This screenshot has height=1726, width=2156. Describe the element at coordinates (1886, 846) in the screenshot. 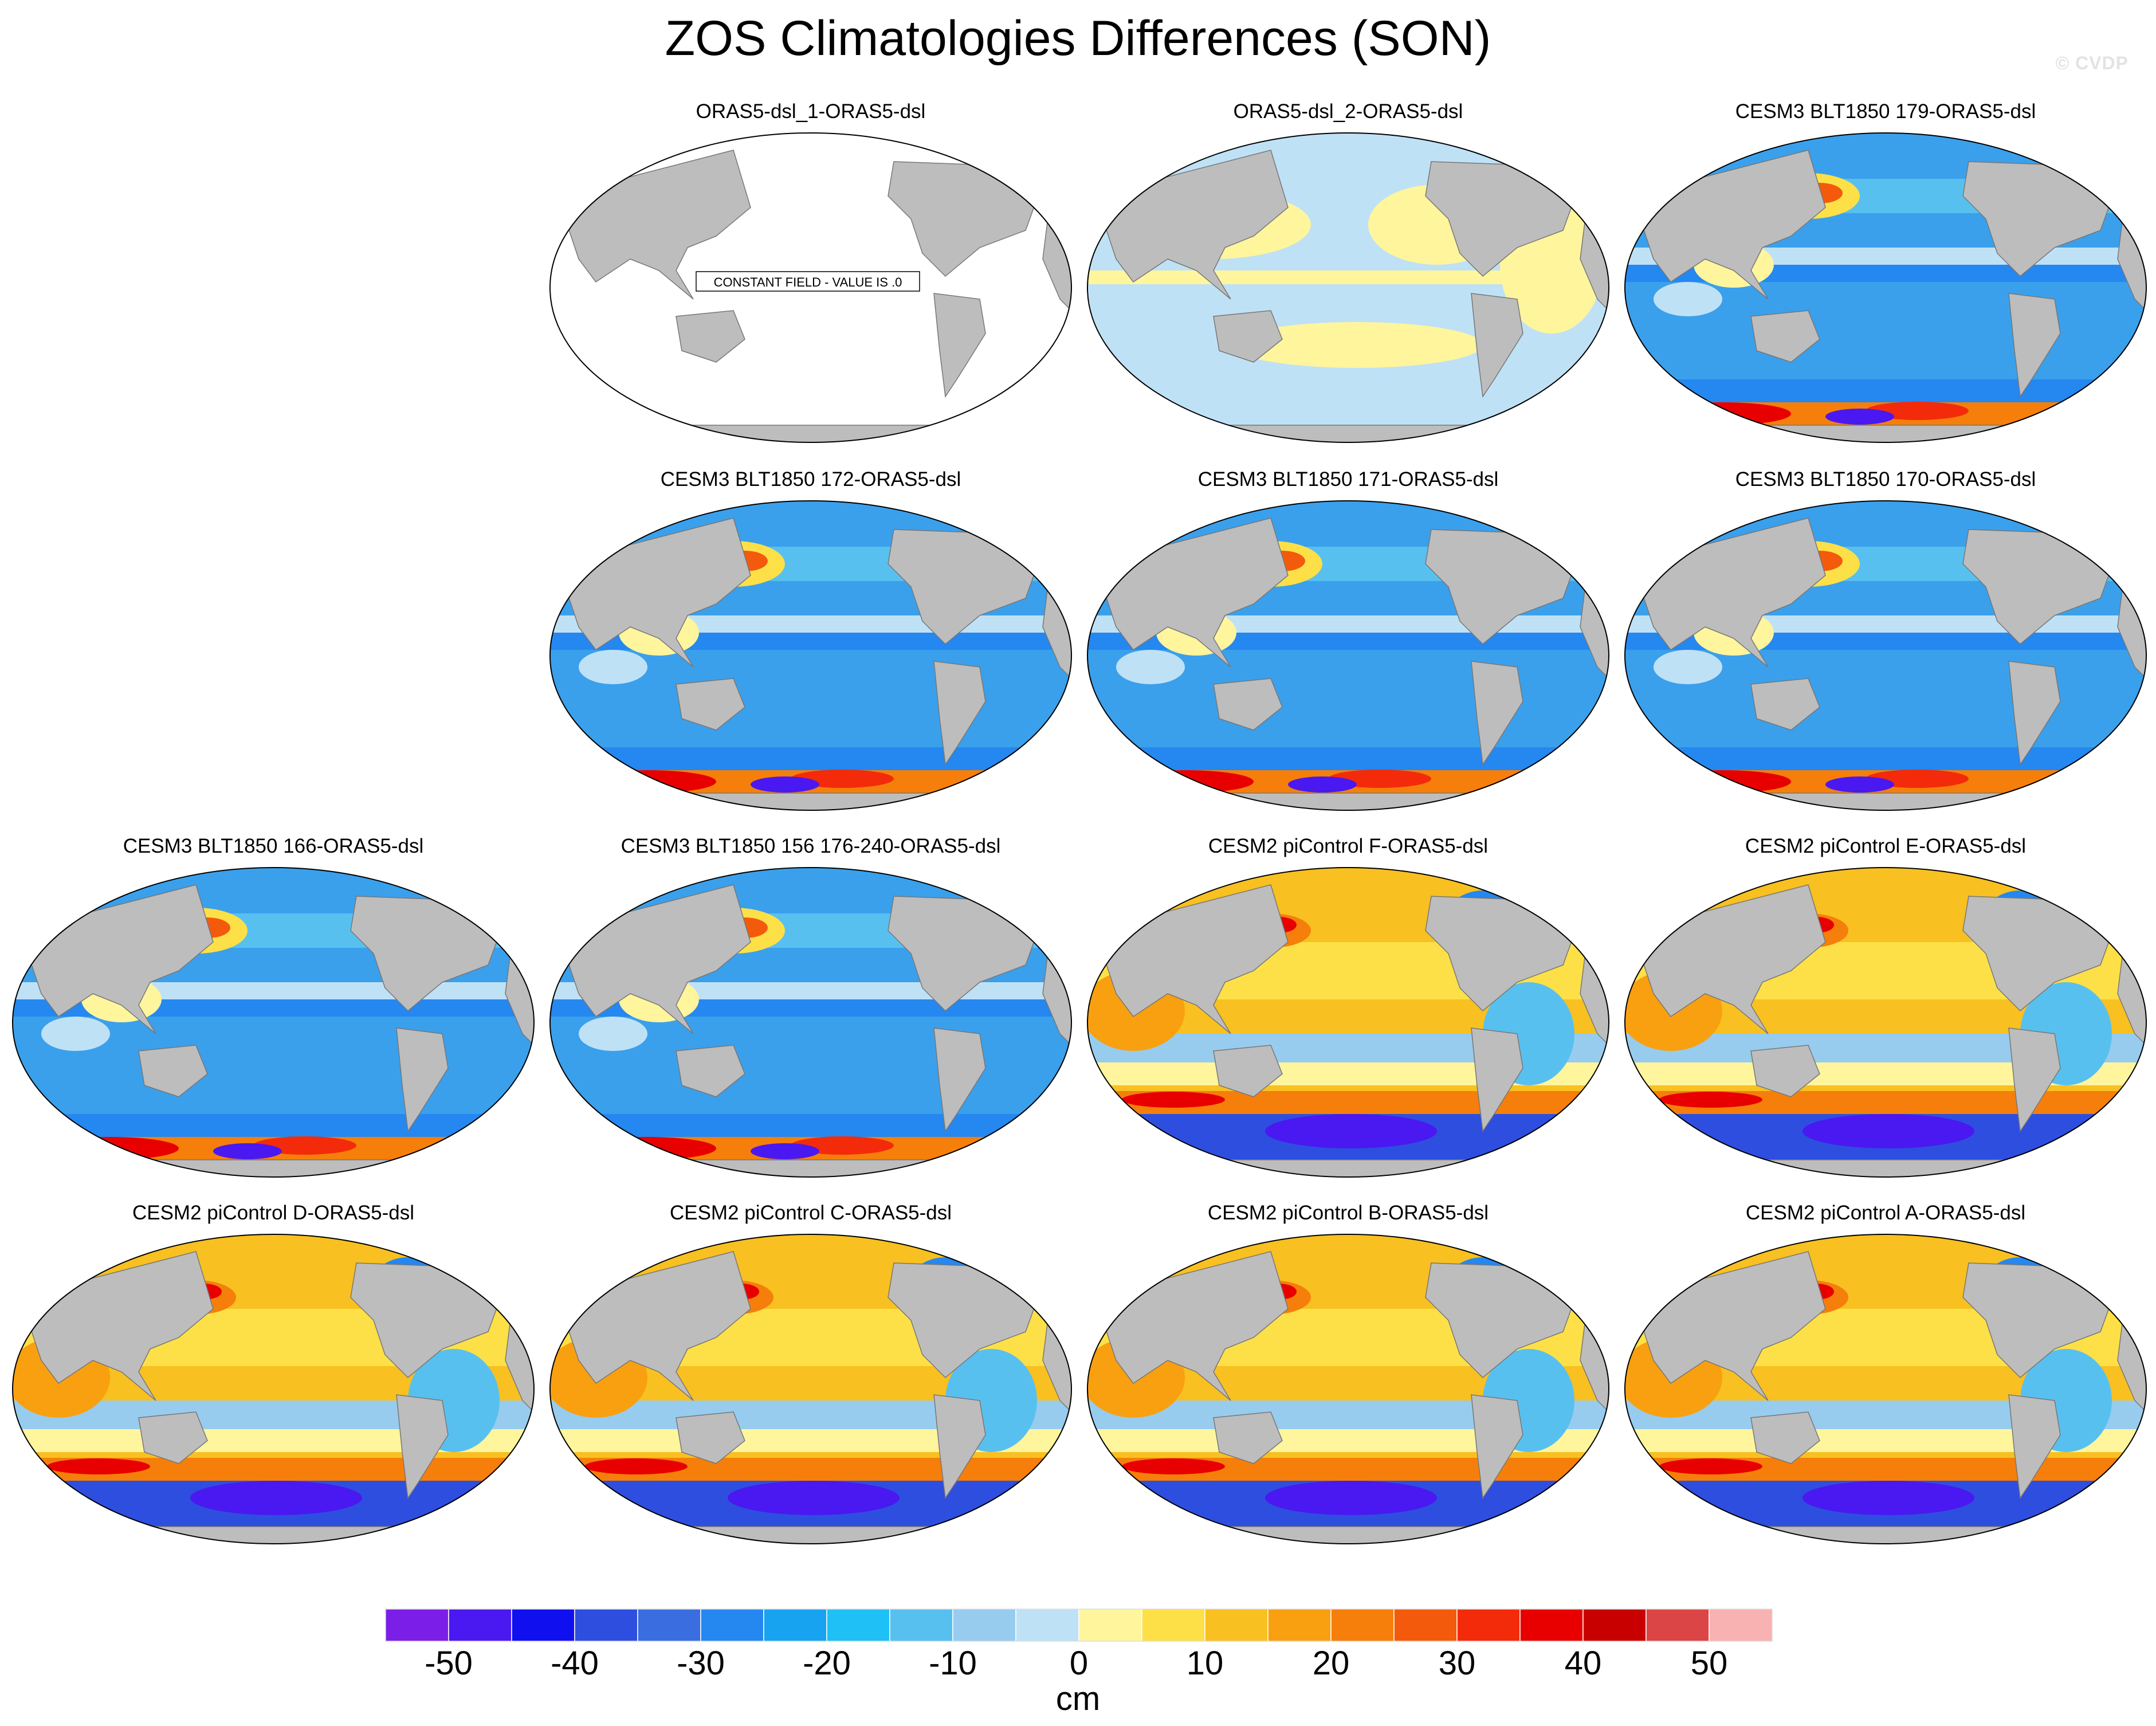

I see `panel-title: CESM2 piControl E-ORAS5-dsl` at that location.